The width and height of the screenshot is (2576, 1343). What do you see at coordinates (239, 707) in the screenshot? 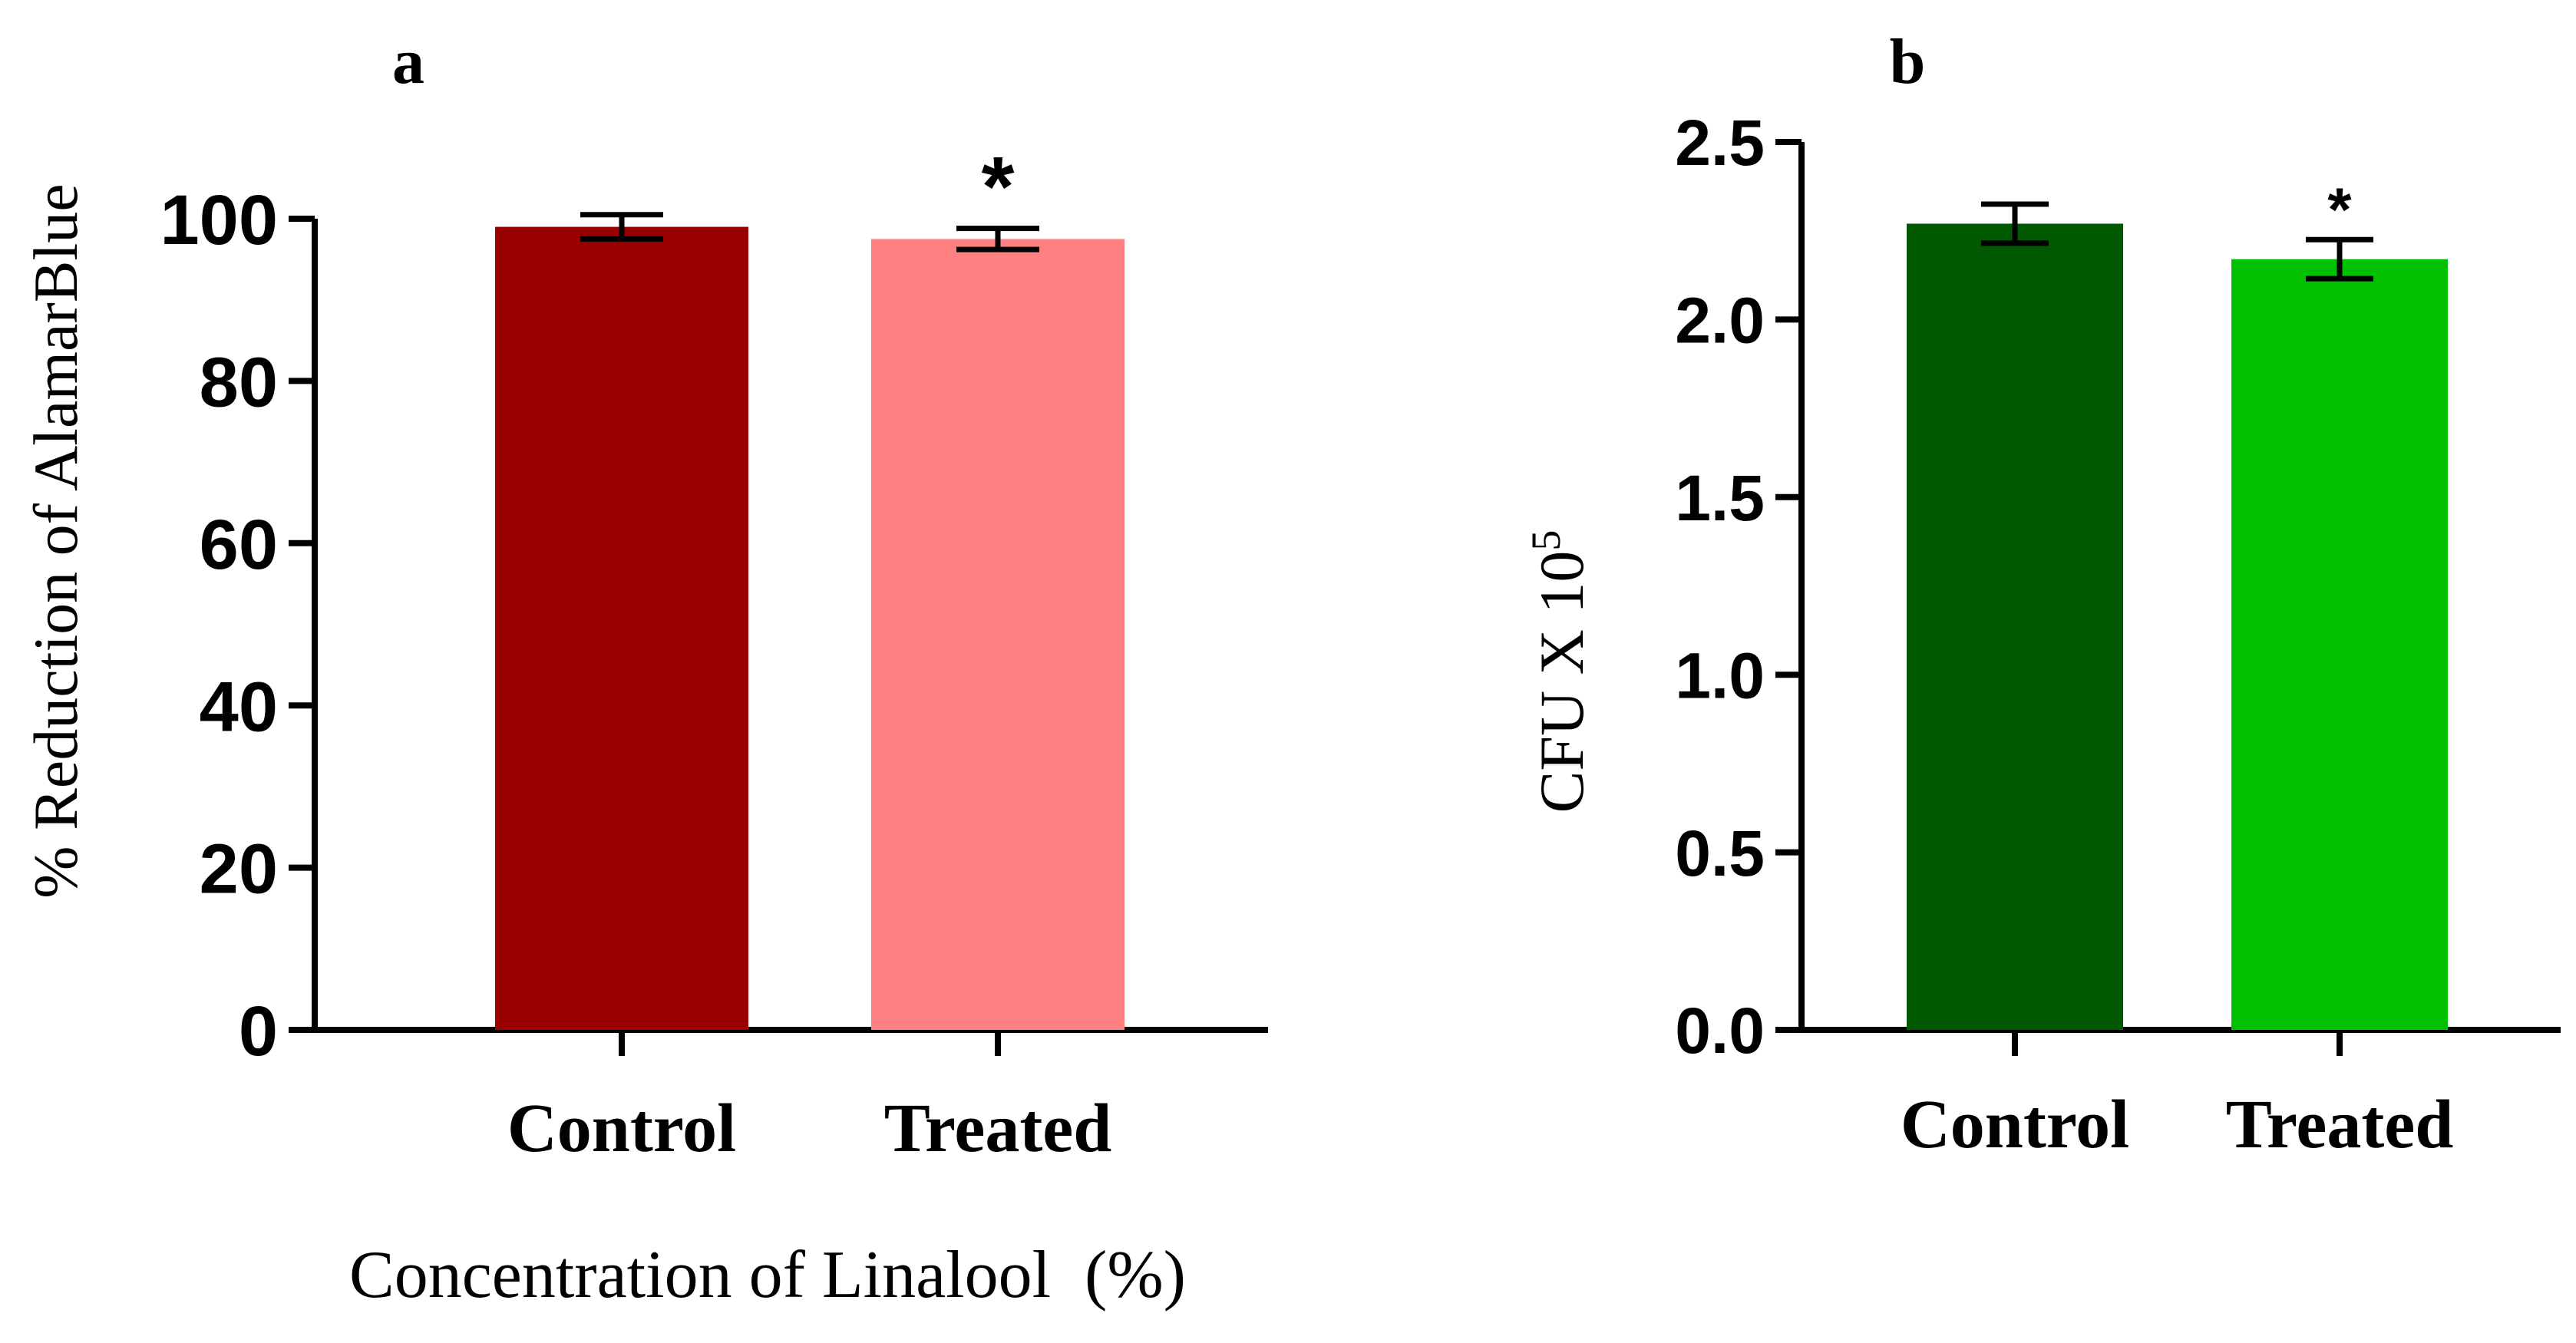
I see `panel-a-y-tick-label: 40` at bounding box center [239, 707].